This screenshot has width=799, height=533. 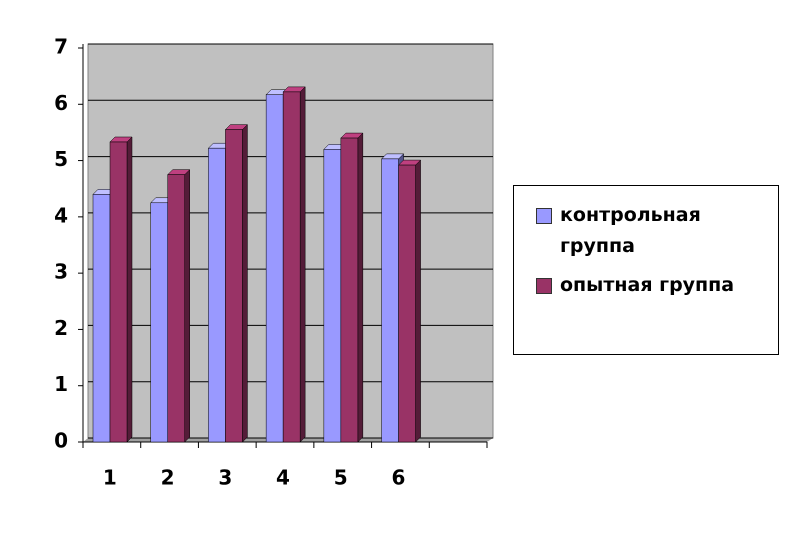 What do you see at coordinates (61, 384) in the screenshot?
I see `y-tick-label: 1` at bounding box center [61, 384].